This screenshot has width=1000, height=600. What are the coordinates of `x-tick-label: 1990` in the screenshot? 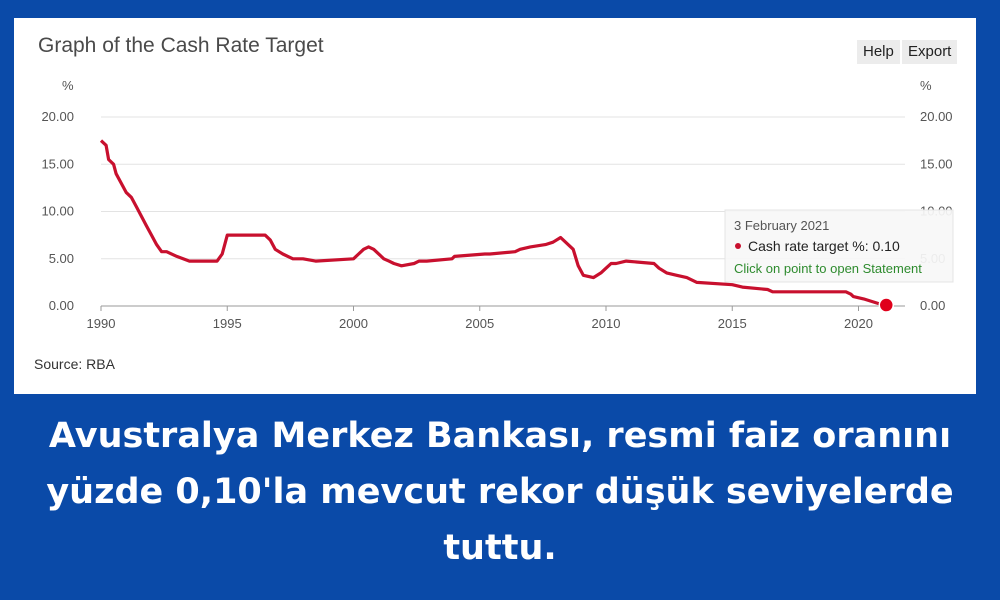 It's located at (101, 323).